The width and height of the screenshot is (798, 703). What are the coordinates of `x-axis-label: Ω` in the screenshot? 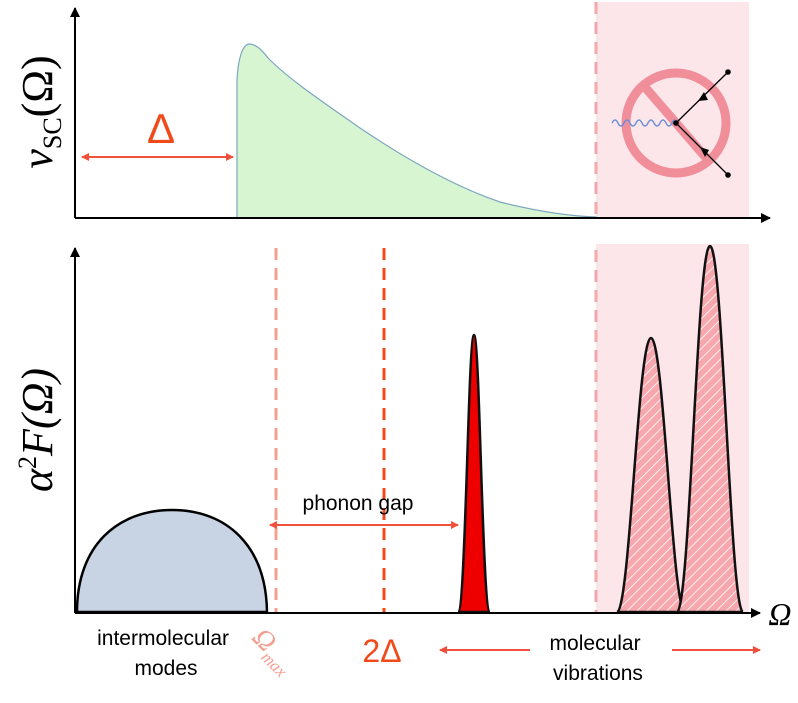 It's located at (779, 614).